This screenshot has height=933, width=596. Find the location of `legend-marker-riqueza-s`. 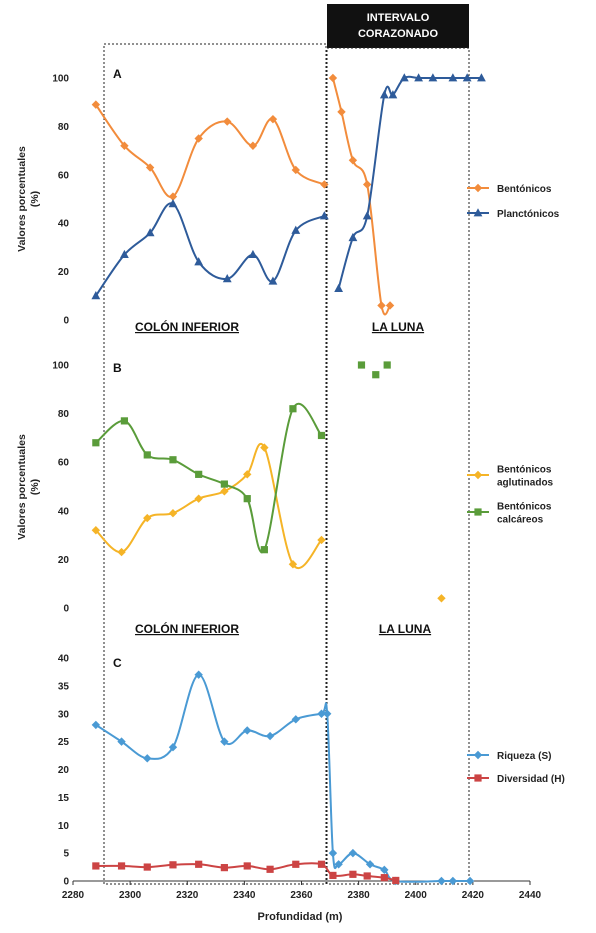

legend-marker-riqueza-s is located at coordinates (478, 755).